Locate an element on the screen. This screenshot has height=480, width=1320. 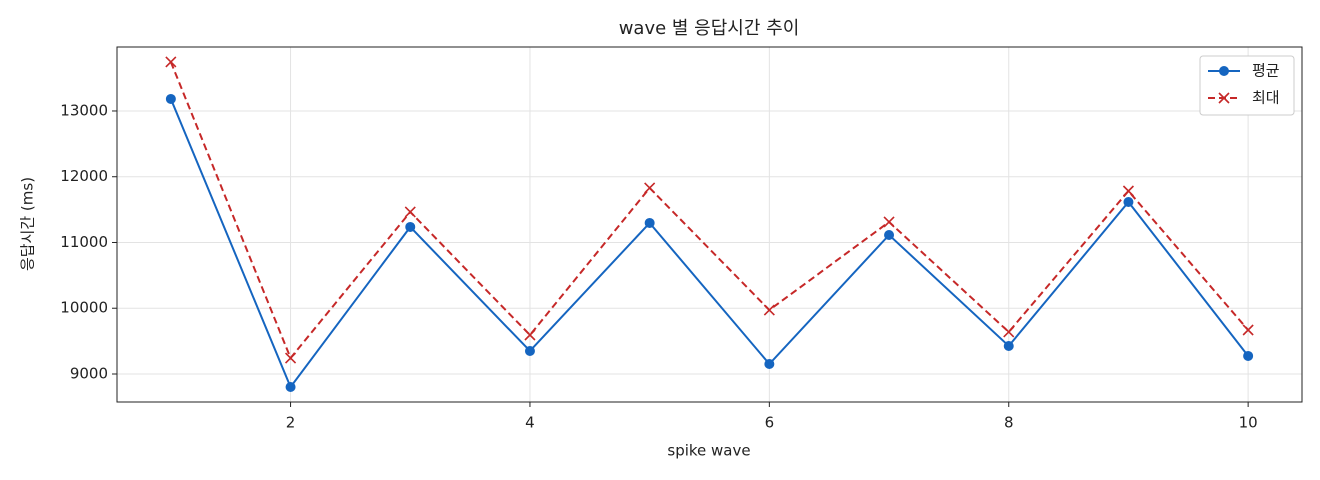
legend-label: 평균 is located at coordinates (1266, 71).